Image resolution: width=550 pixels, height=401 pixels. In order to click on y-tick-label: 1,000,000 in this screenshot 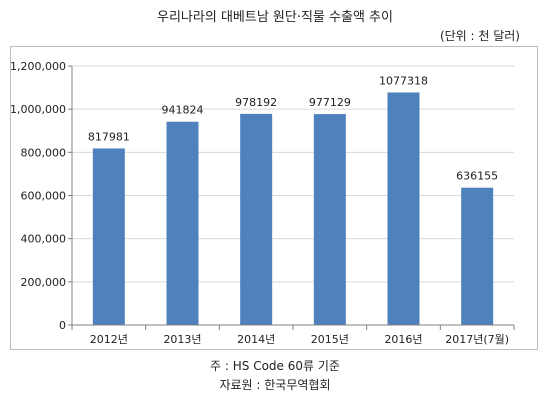, I will do `click(38, 109)`.